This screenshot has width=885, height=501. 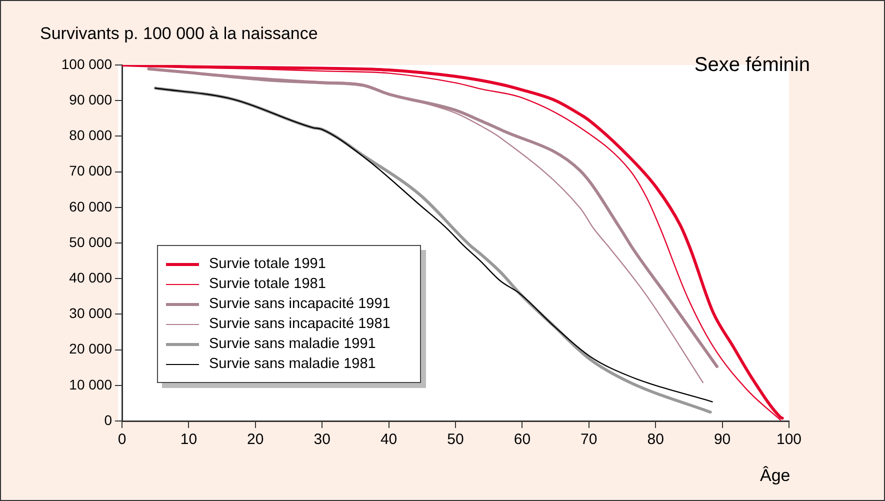 I want to click on y-tick-label: 20 000, so click(x=90, y=348).